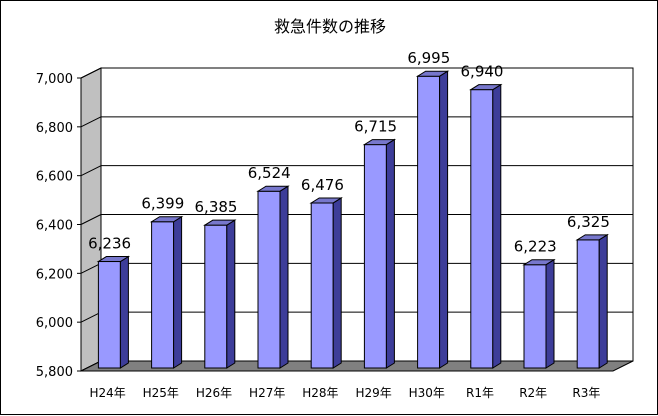 The height and width of the screenshot is (416, 658). Describe the element at coordinates (428, 58) in the screenshot. I see `data-label: 6,995` at that location.